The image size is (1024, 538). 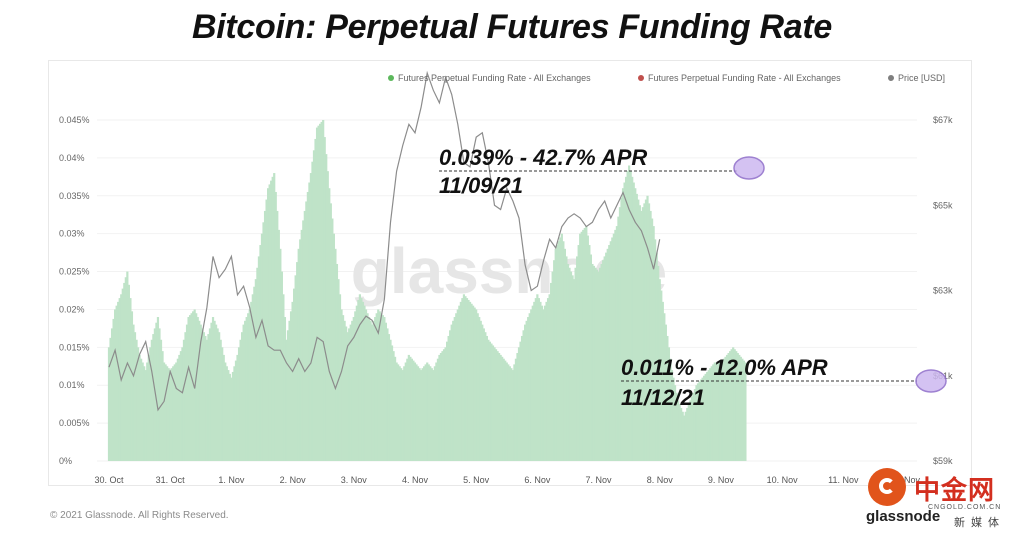 I want to click on y-left-tick-label: 0%, so click(x=65, y=461).